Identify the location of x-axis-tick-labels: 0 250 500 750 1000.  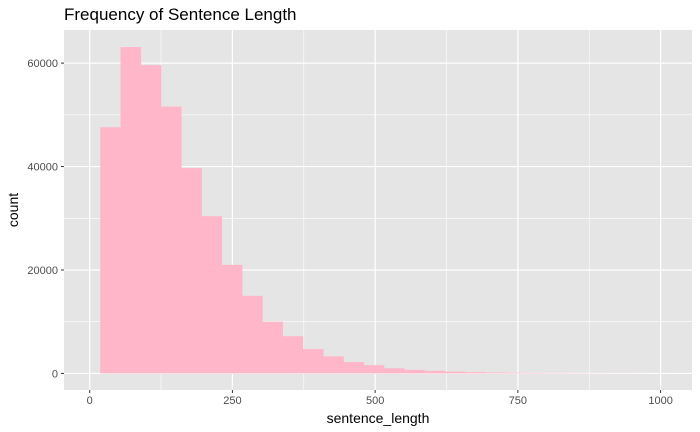
(380, 401).